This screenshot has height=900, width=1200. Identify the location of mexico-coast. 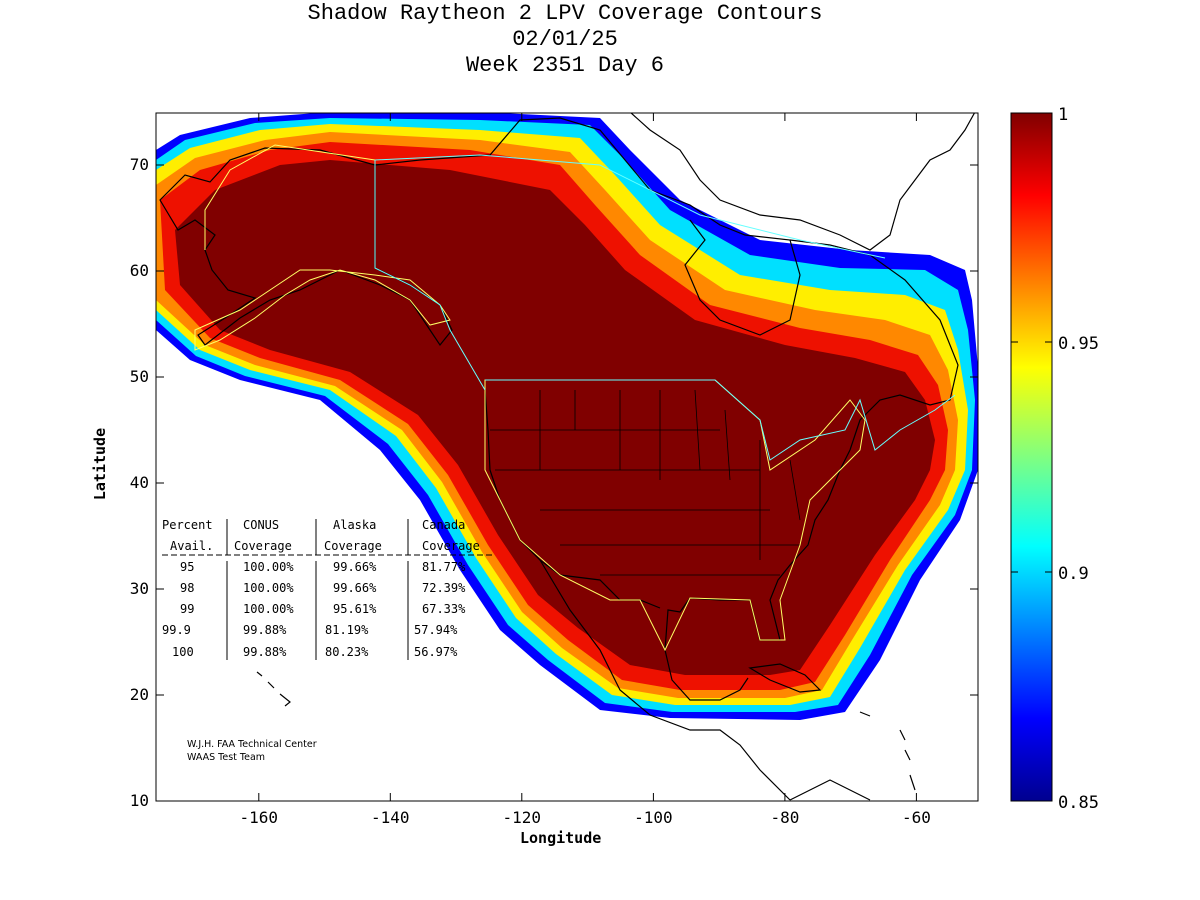
(665, 680).